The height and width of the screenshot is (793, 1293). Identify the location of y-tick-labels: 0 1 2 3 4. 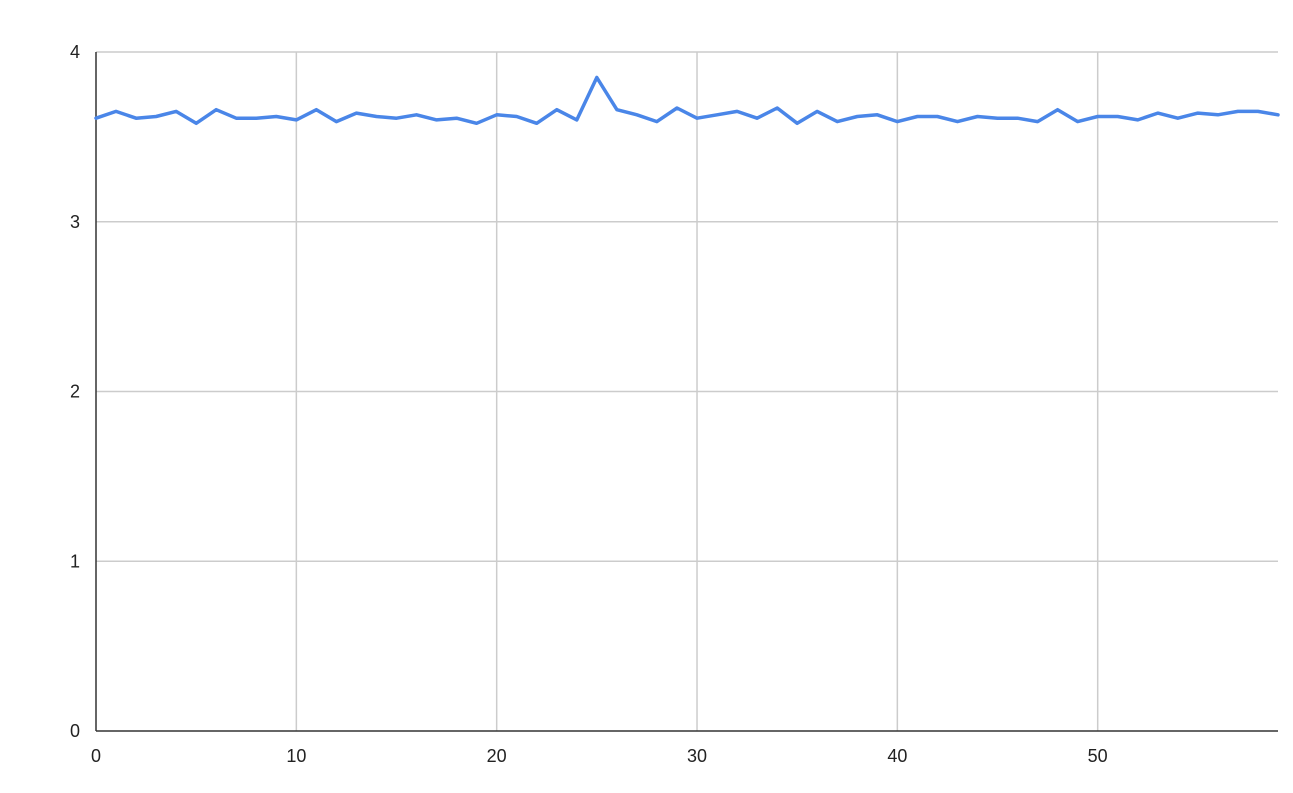
(75, 391).